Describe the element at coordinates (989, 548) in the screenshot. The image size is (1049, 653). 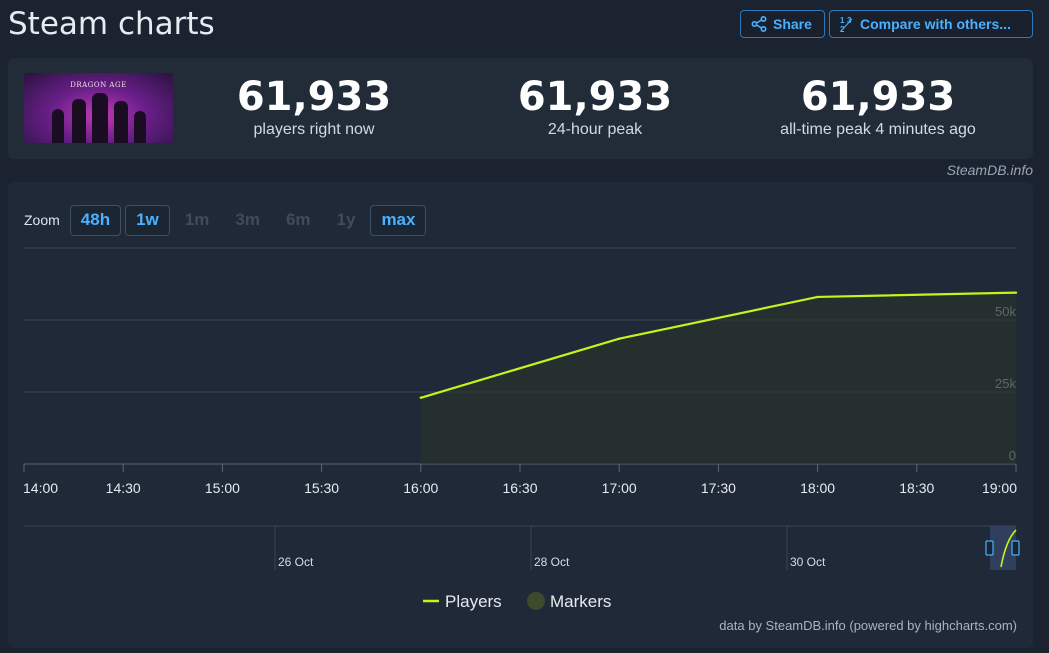
I see `navigator-handle-left` at that location.